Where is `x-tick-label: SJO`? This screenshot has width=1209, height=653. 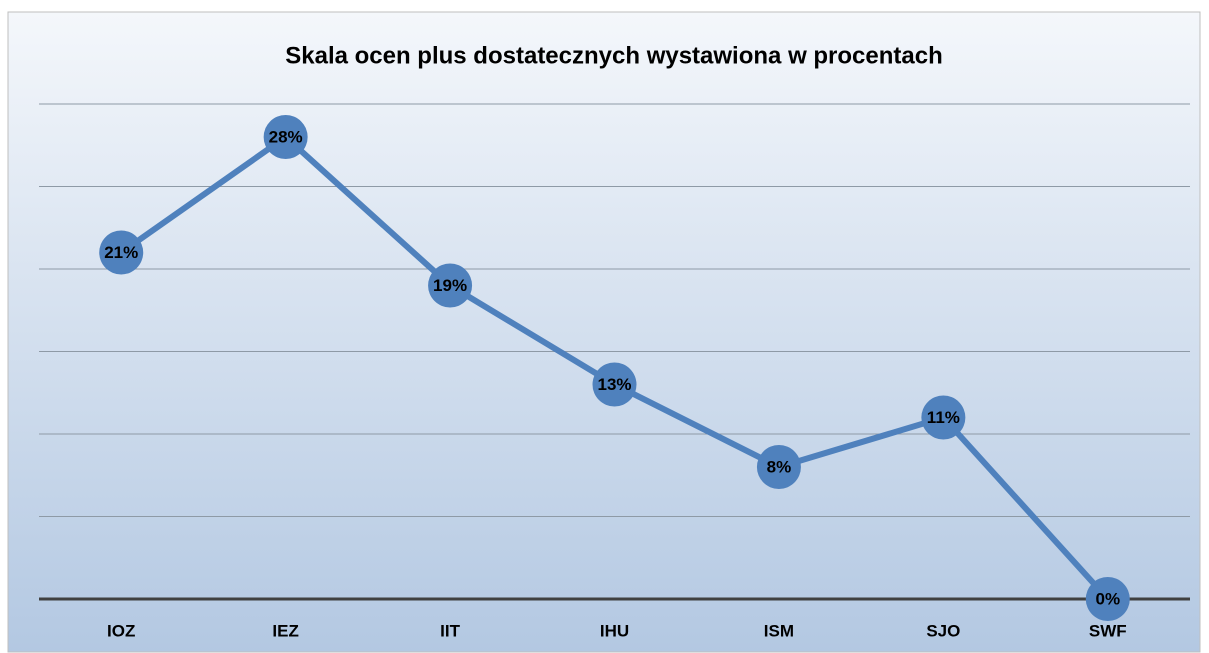 x-tick-label: SJO is located at coordinates (943, 630).